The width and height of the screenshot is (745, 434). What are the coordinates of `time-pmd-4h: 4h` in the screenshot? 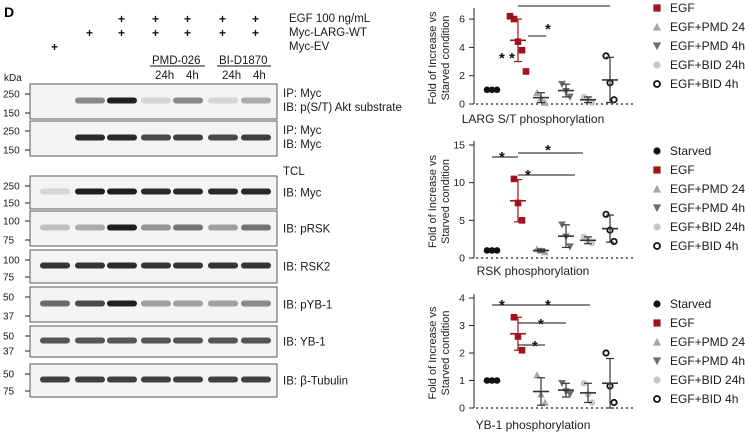 It's located at (192, 76).